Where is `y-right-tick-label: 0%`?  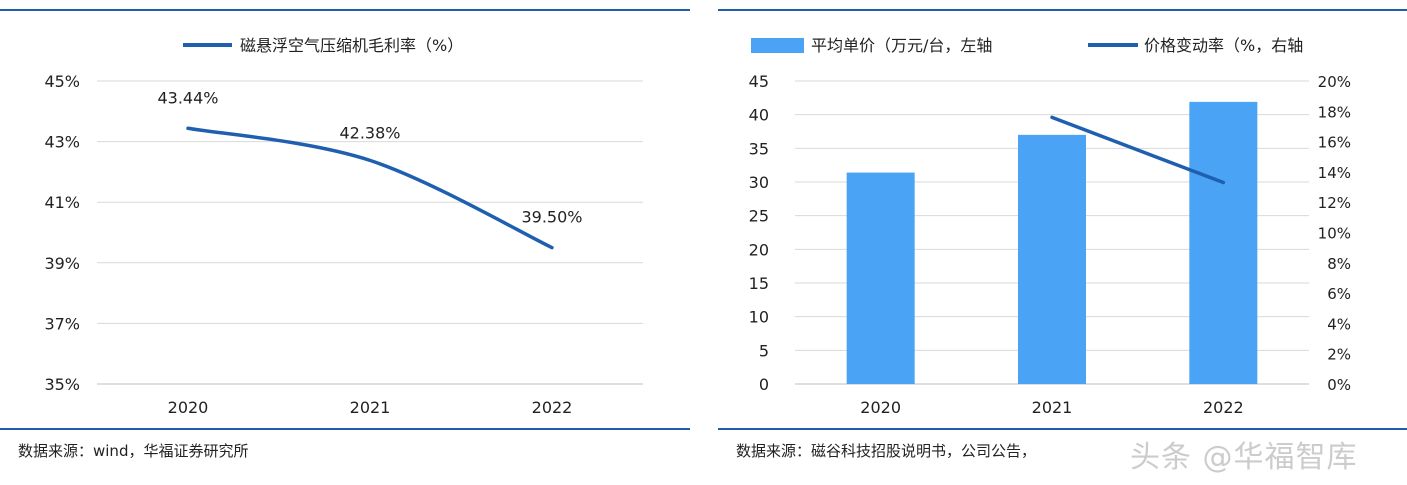 y-right-tick-label: 0% is located at coordinates (1339, 385).